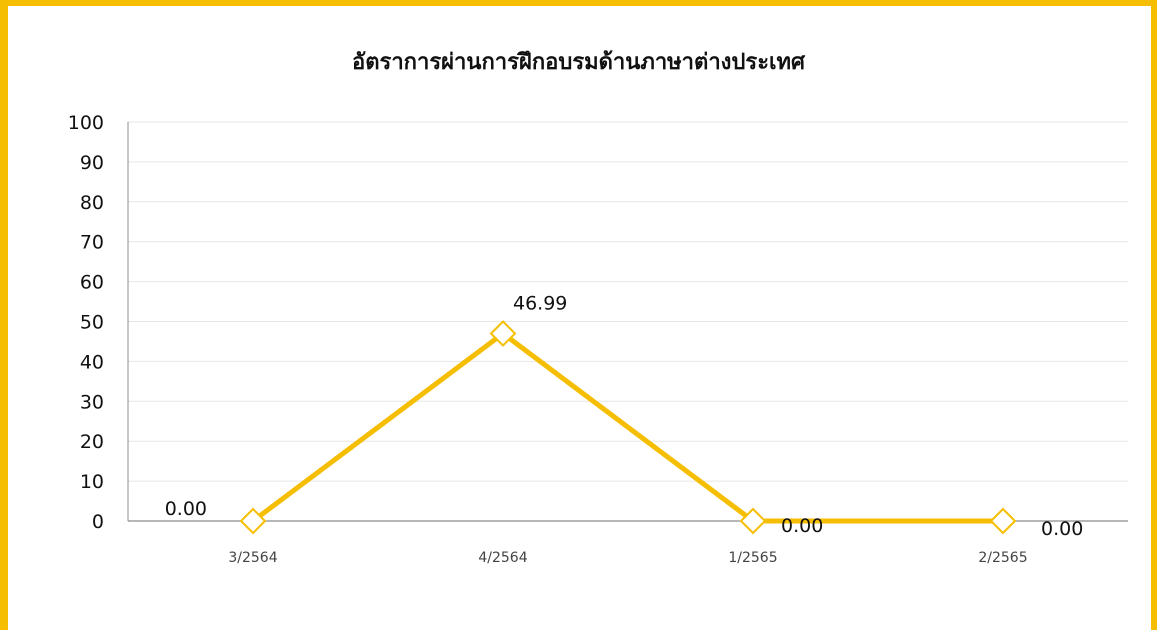  What do you see at coordinates (92, 323) in the screenshot?
I see `y-tick-label: 50` at bounding box center [92, 323].